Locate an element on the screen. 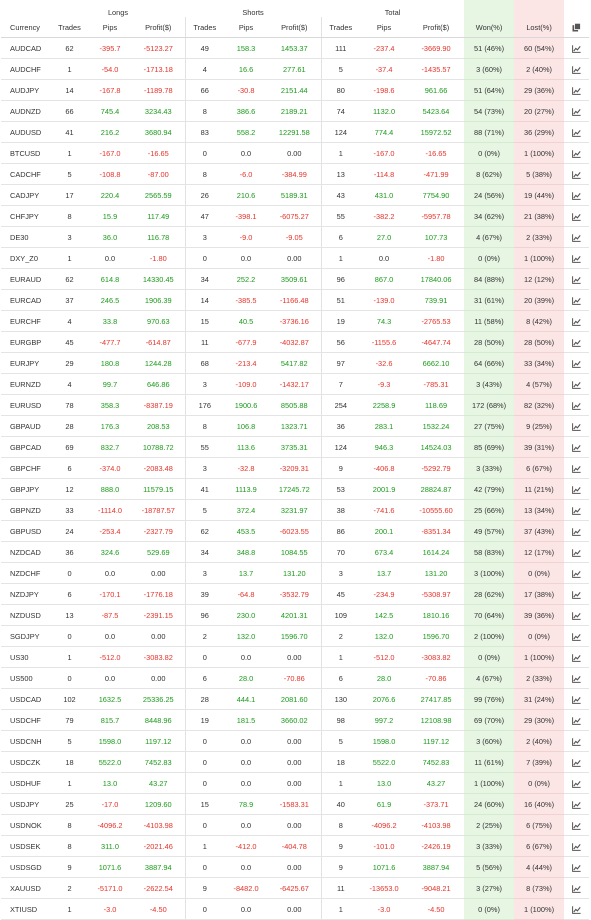 The image size is (591, 920). cell-shorts-profit: 2151.44 is located at coordinates (295, 90).